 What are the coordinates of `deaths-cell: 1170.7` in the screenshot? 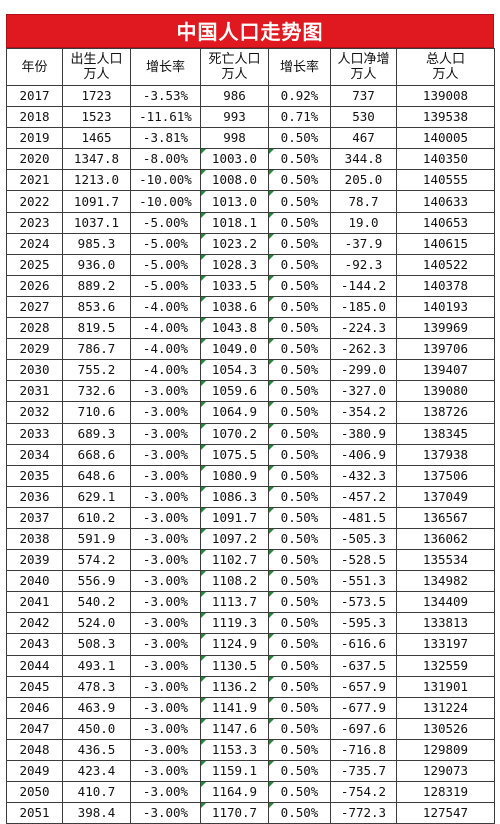 It's located at (234, 813).